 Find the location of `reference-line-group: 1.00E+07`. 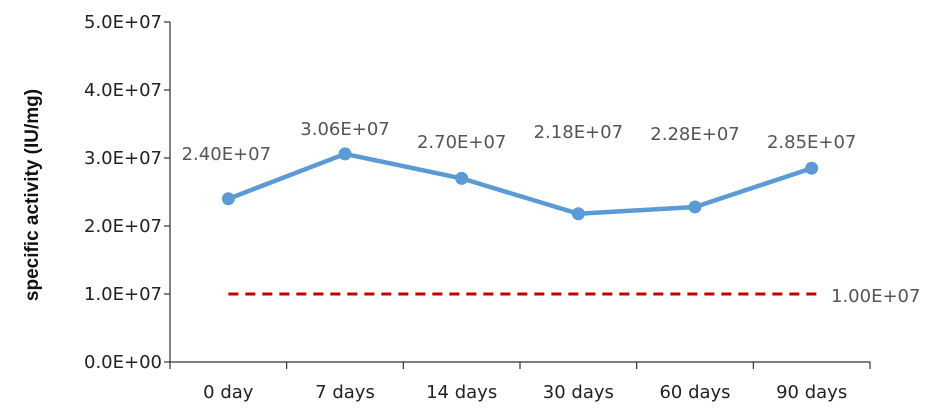

reference-line-group: 1.00E+07 is located at coordinates (574, 296).